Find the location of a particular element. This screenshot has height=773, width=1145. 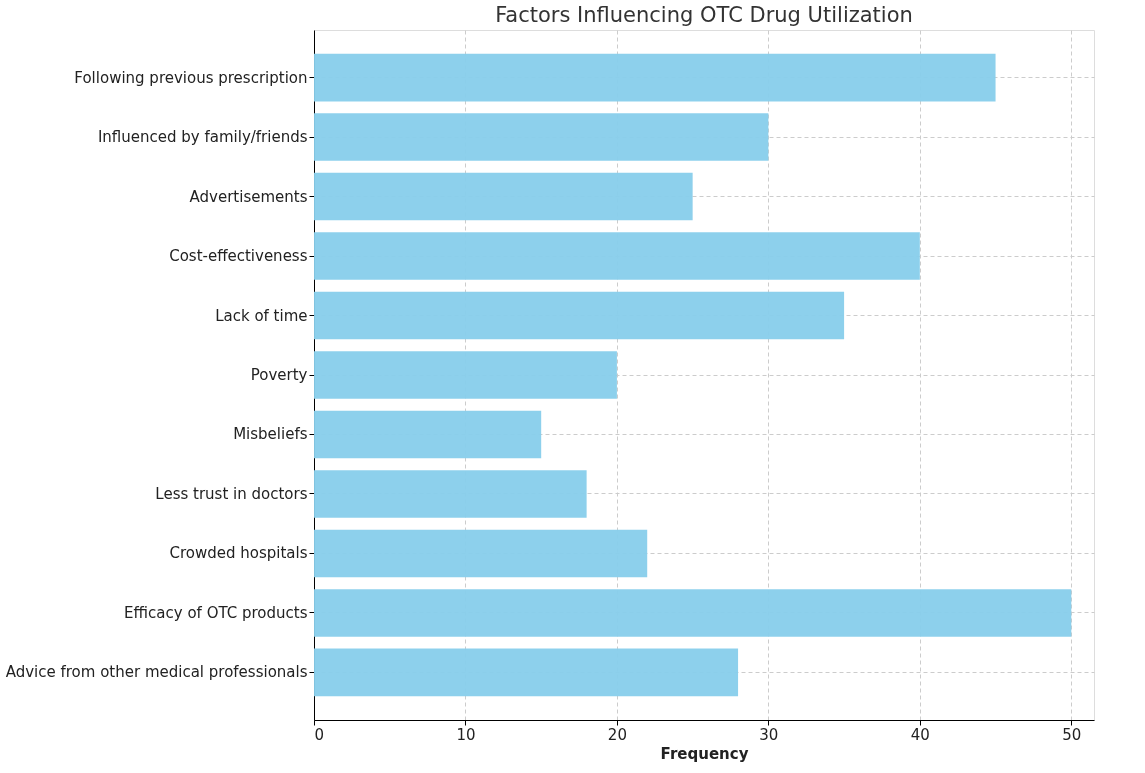

y-tick-label: Poverty is located at coordinates (279, 375).